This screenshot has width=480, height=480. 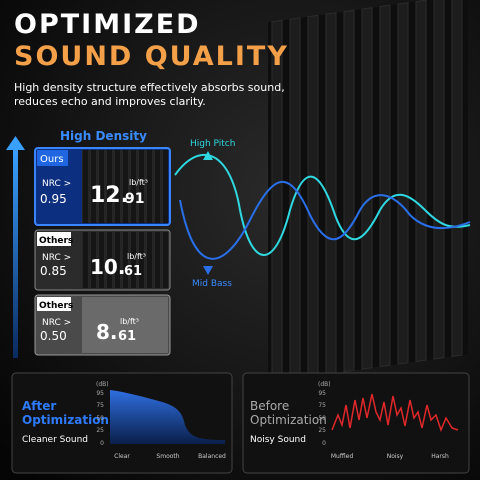 What do you see at coordinates (278, 440) in the screenshot?
I see `panel-caption: Noisy Sound` at bounding box center [278, 440].